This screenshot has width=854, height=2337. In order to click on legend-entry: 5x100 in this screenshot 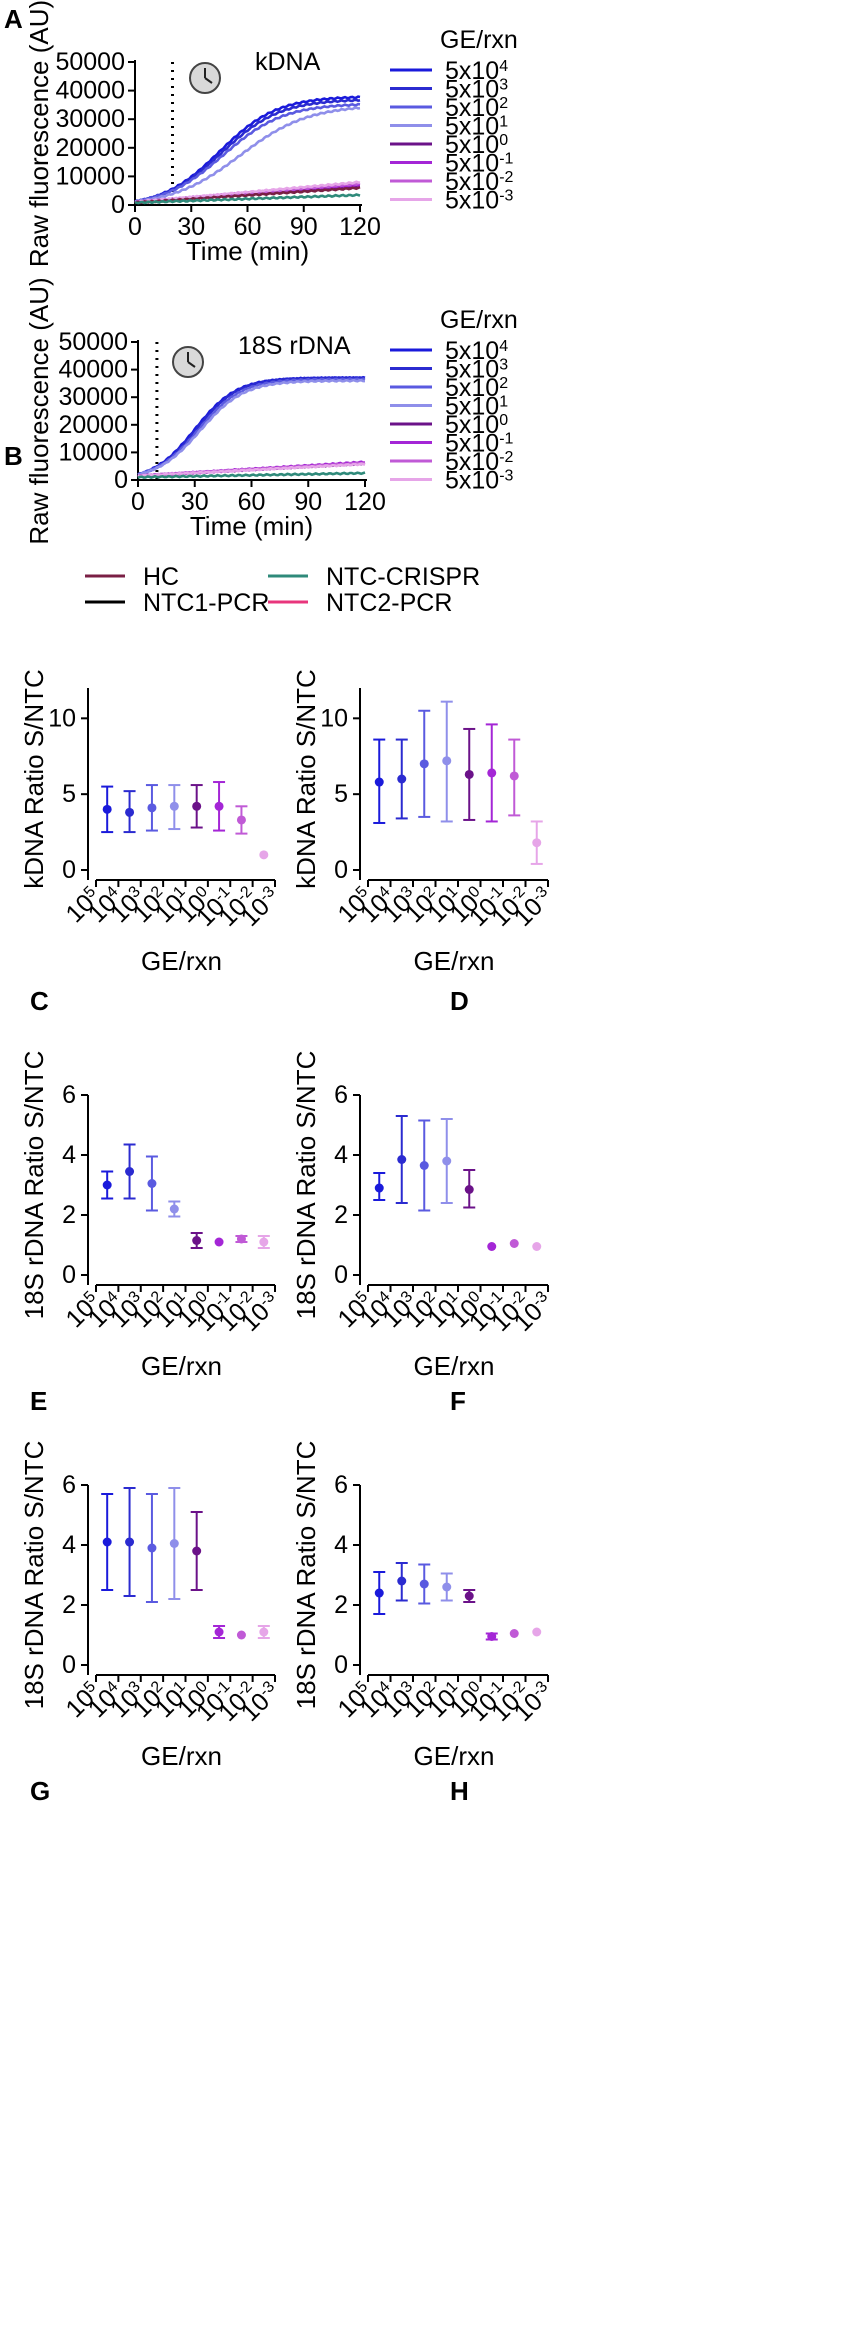, I will do `click(476, 425)`.